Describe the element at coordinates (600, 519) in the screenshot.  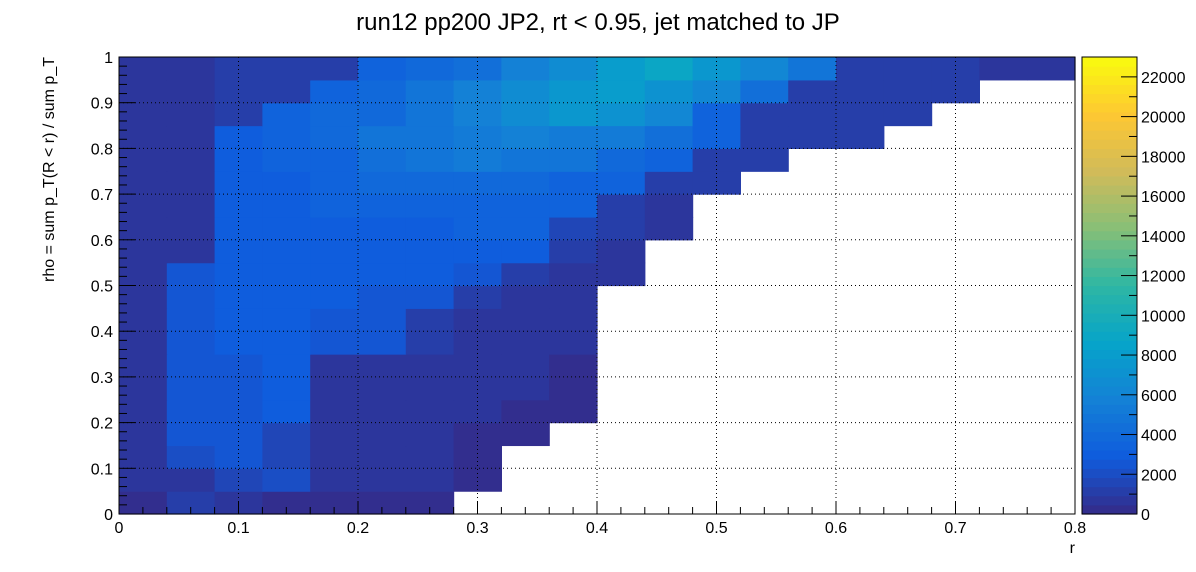
I see `x-axis: 0 0.1 0.2 0.3 0.4 0.5 0.6 0.7 0.8` at that location.